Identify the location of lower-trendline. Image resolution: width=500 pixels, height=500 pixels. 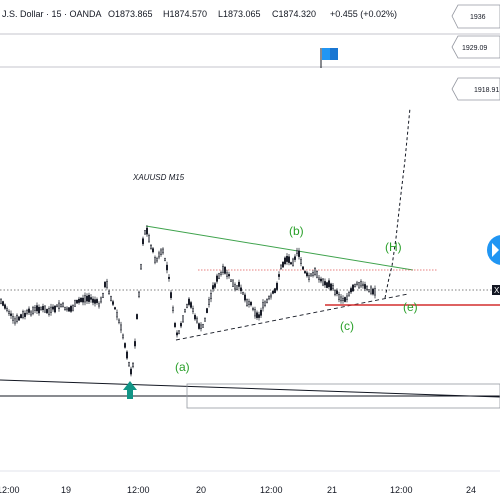
(250, 388).